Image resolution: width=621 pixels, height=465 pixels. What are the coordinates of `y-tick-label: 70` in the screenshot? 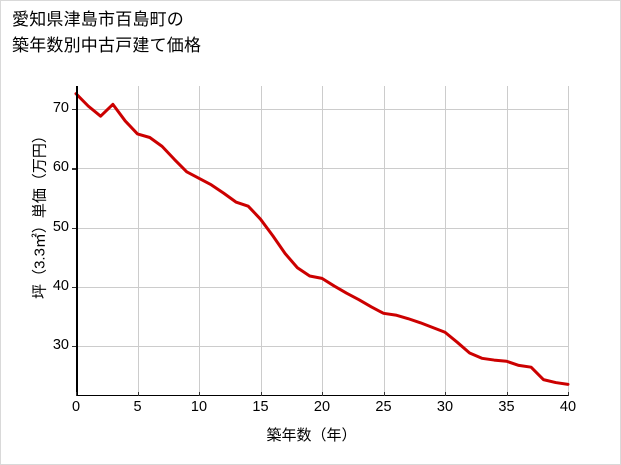 It's located at (60, 108).